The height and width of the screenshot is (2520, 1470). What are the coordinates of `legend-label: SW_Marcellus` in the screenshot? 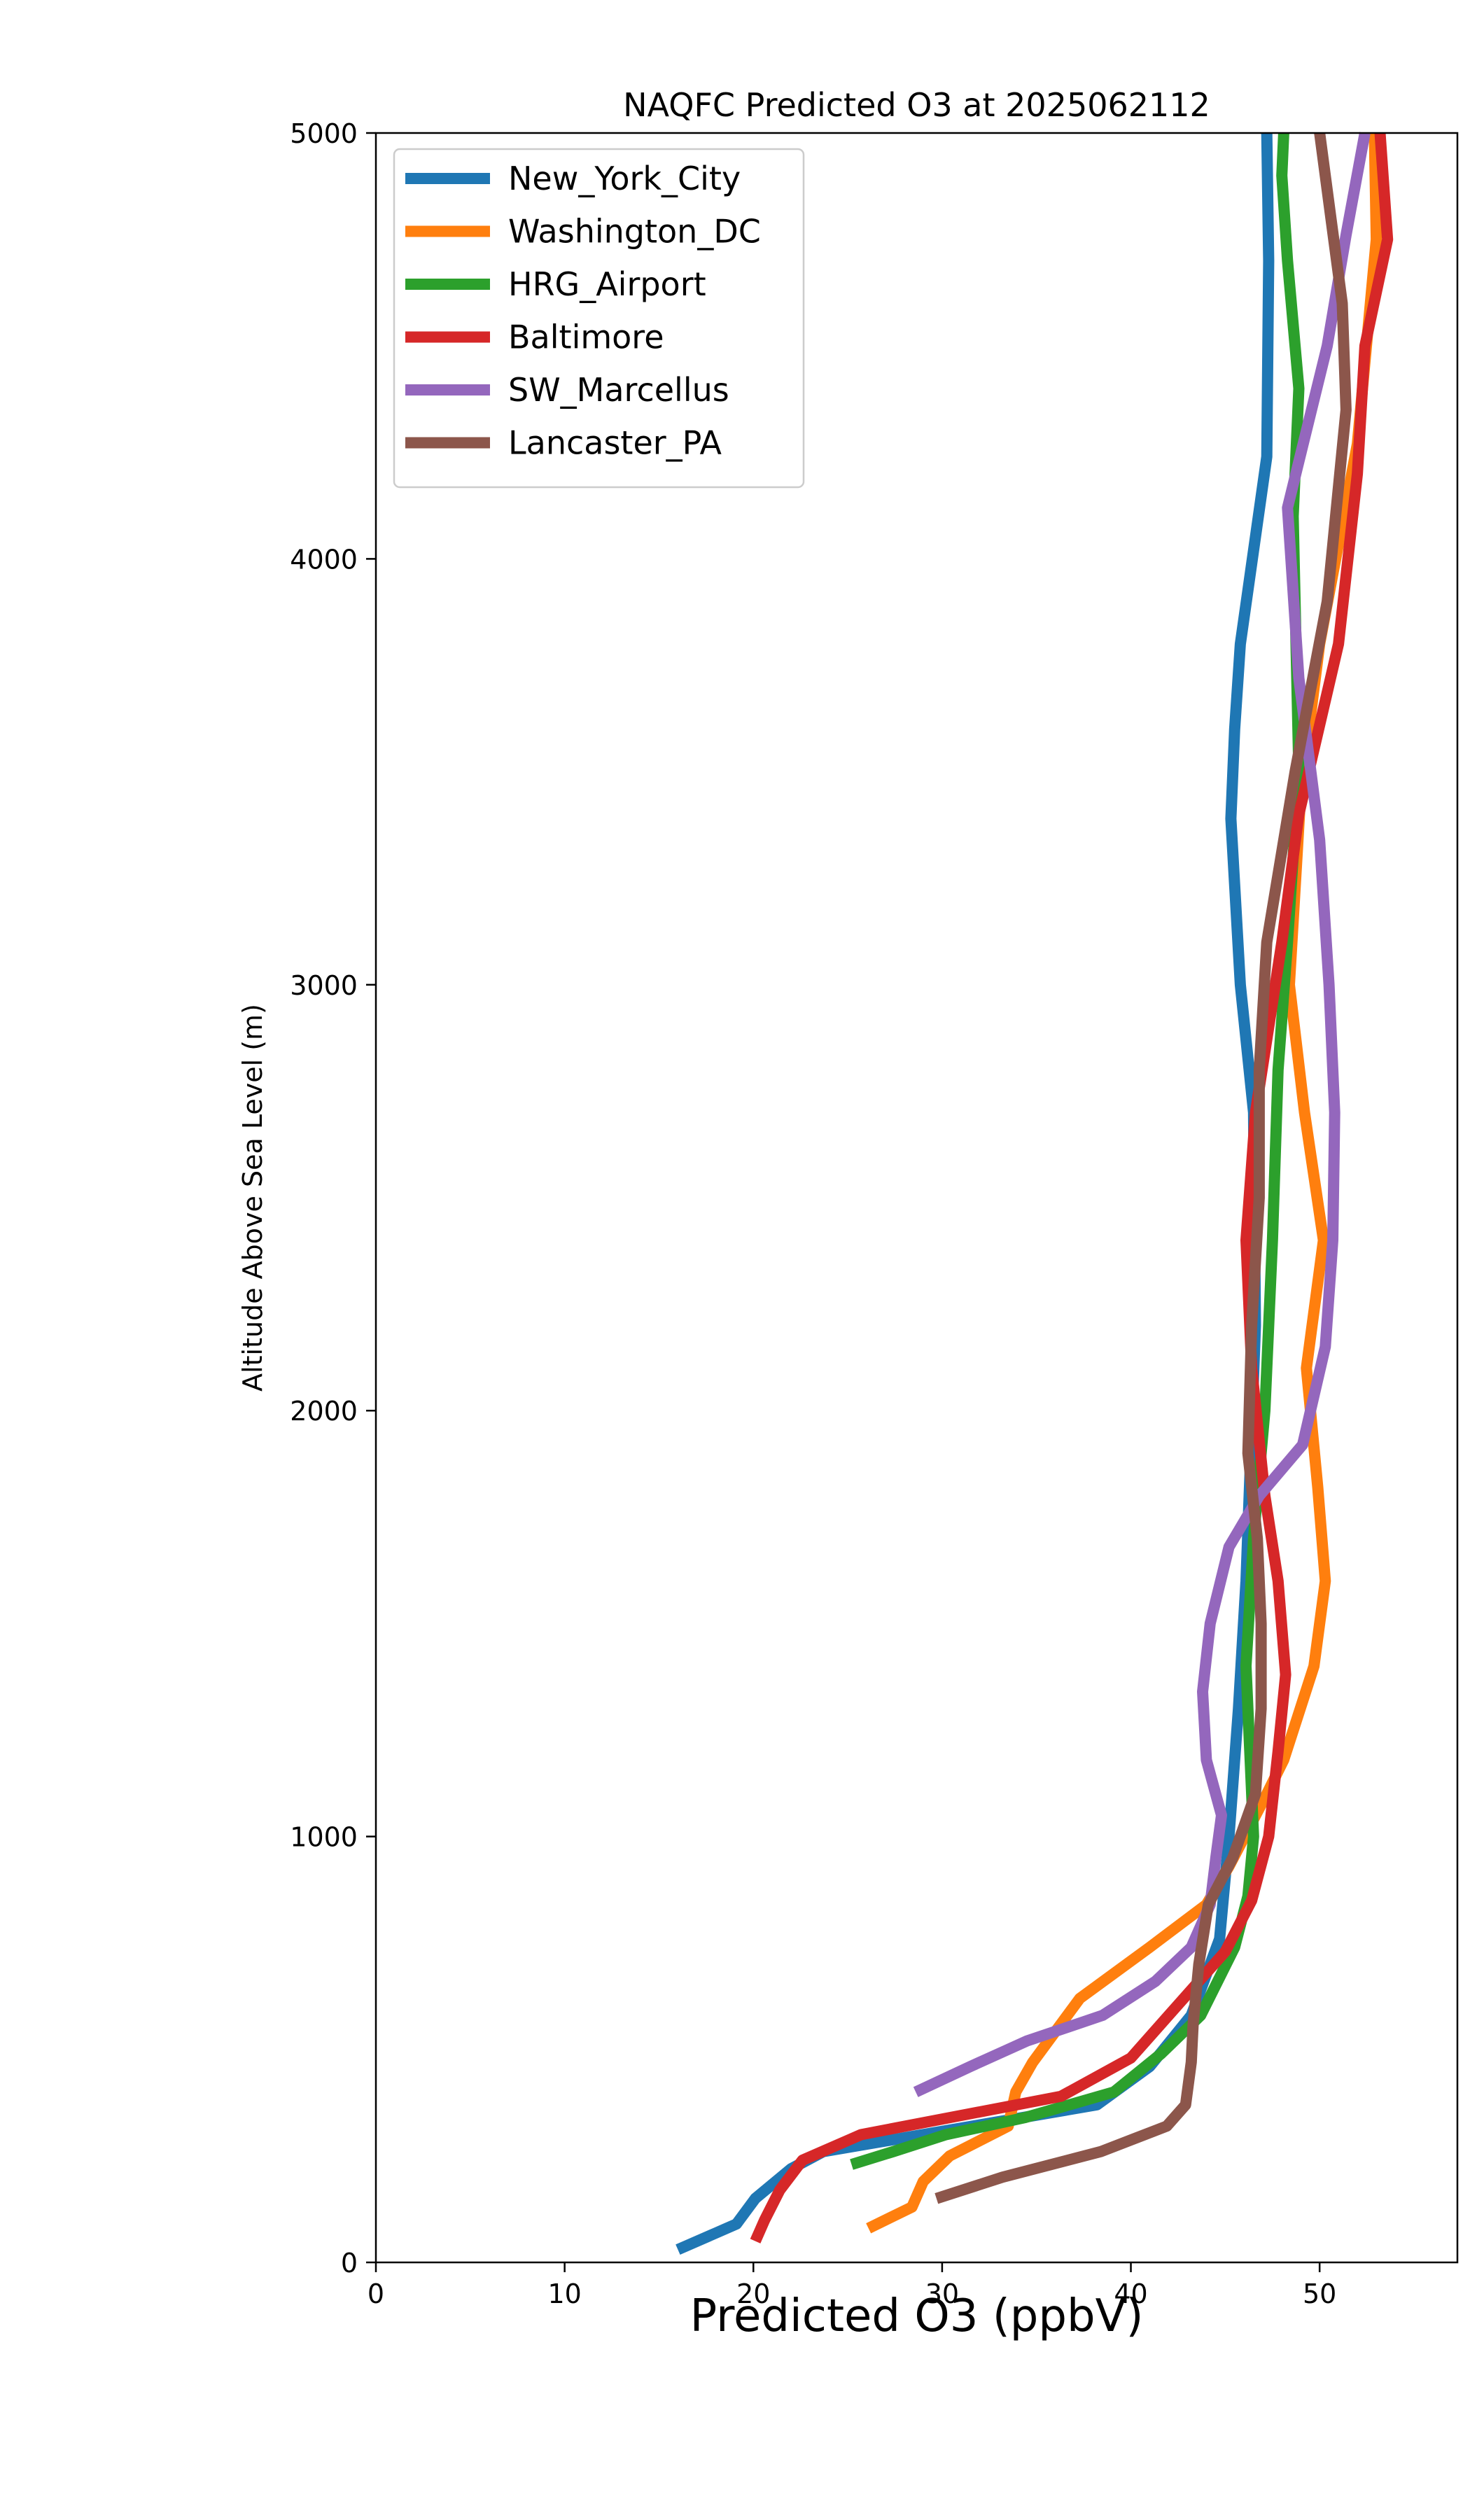 It's located at (618, 390).